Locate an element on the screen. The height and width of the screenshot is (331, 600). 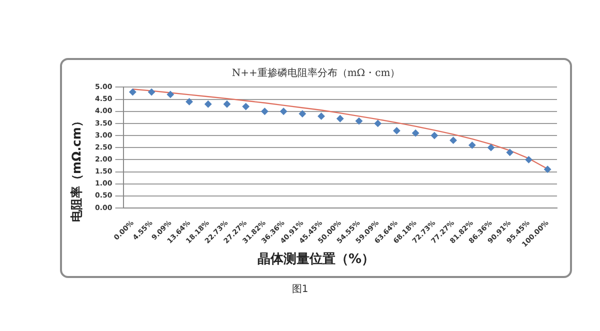
y-axis-title: 电阻率（mΩ.cm） is located at coordinates (76, 169).